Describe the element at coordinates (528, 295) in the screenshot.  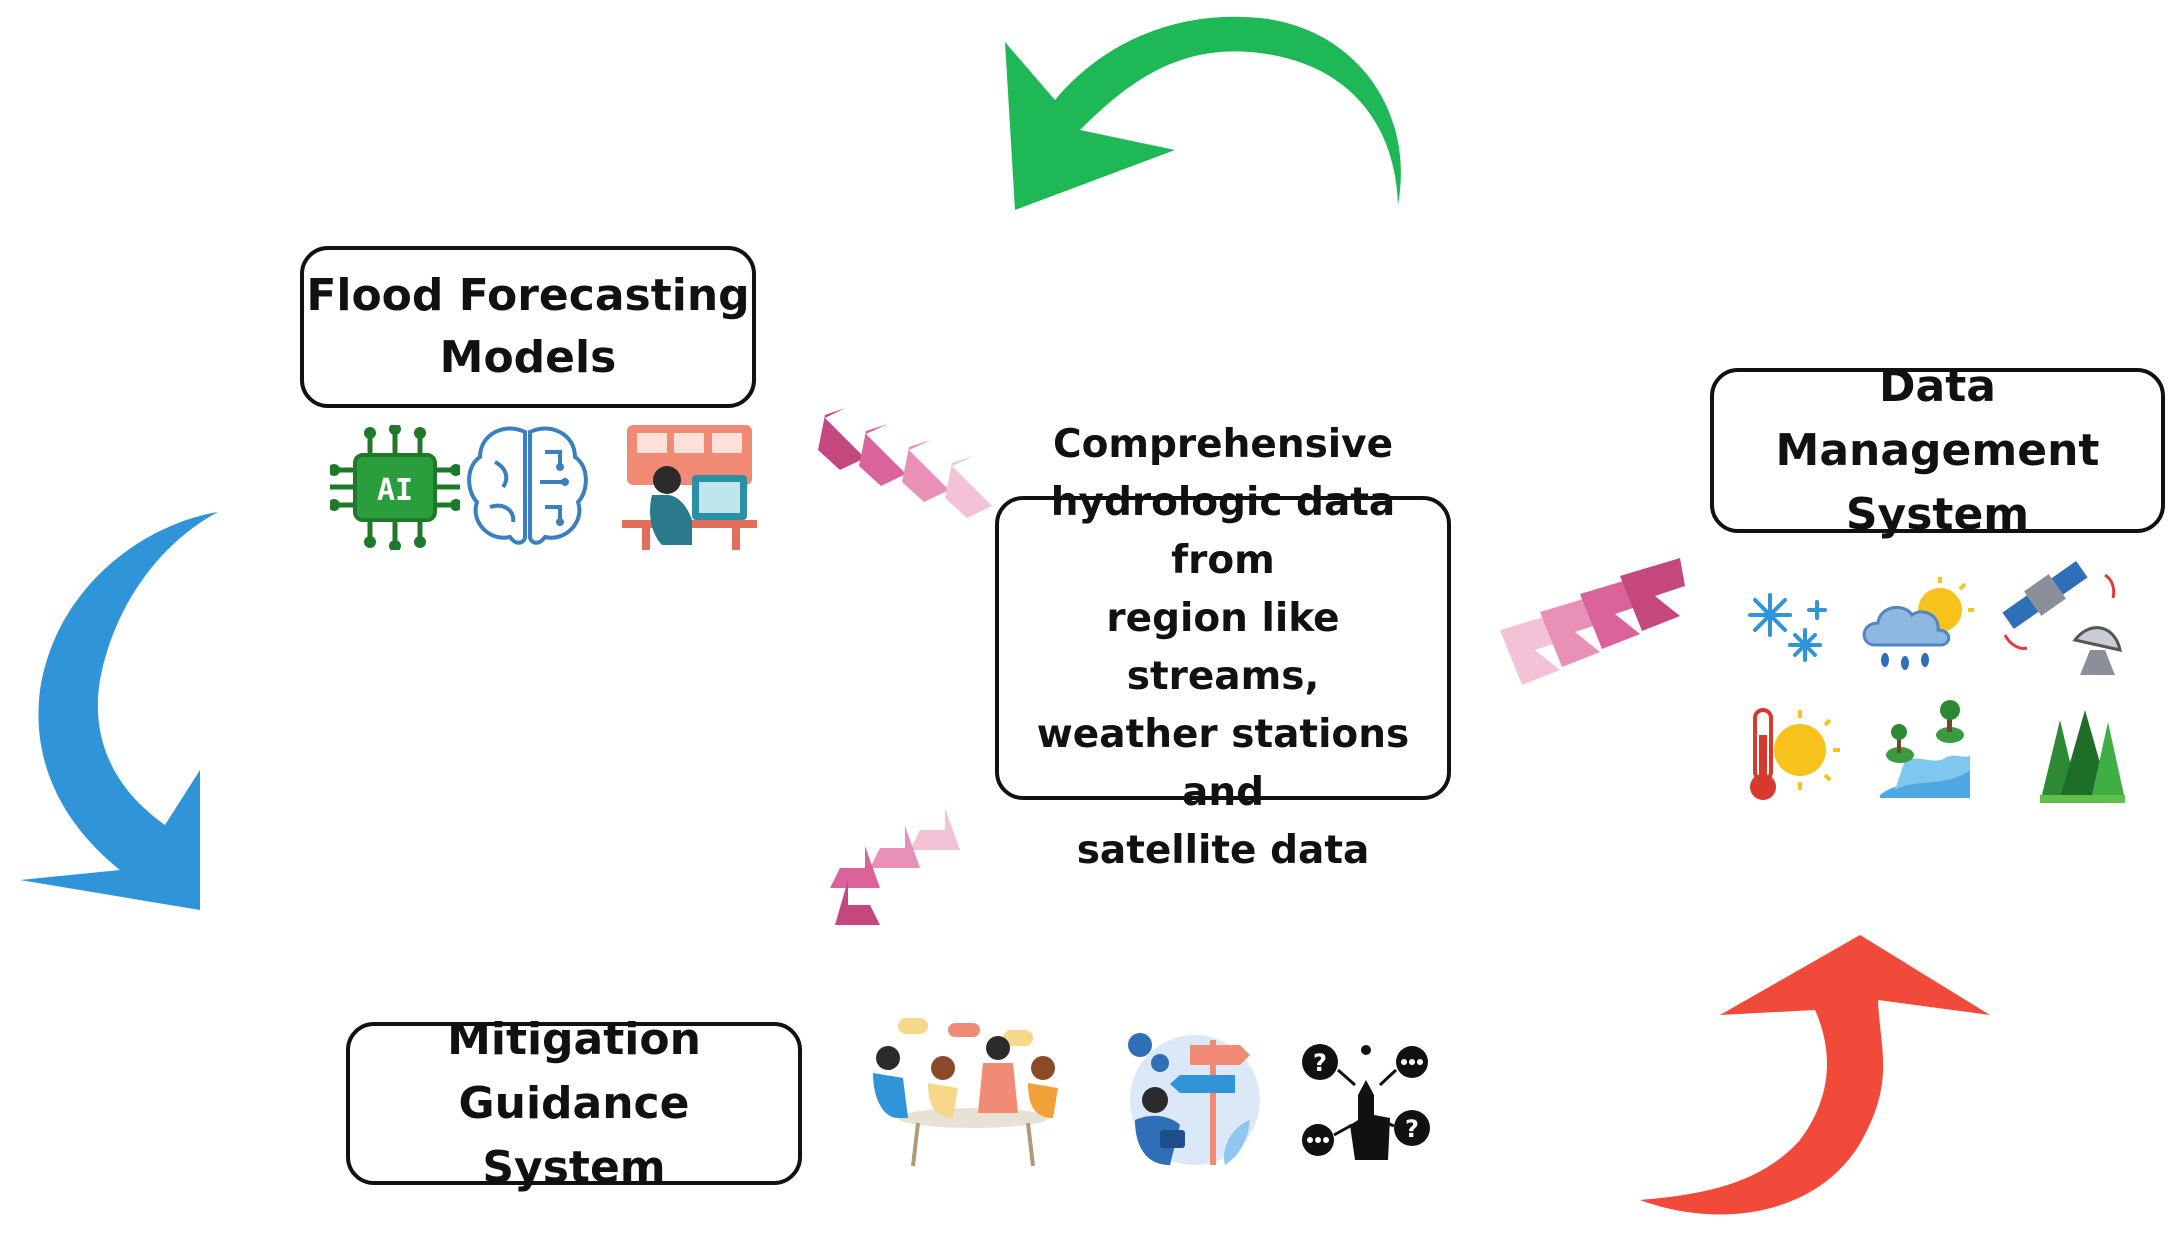
I see `flood-title-line1: Flood Forecasting` at that location.